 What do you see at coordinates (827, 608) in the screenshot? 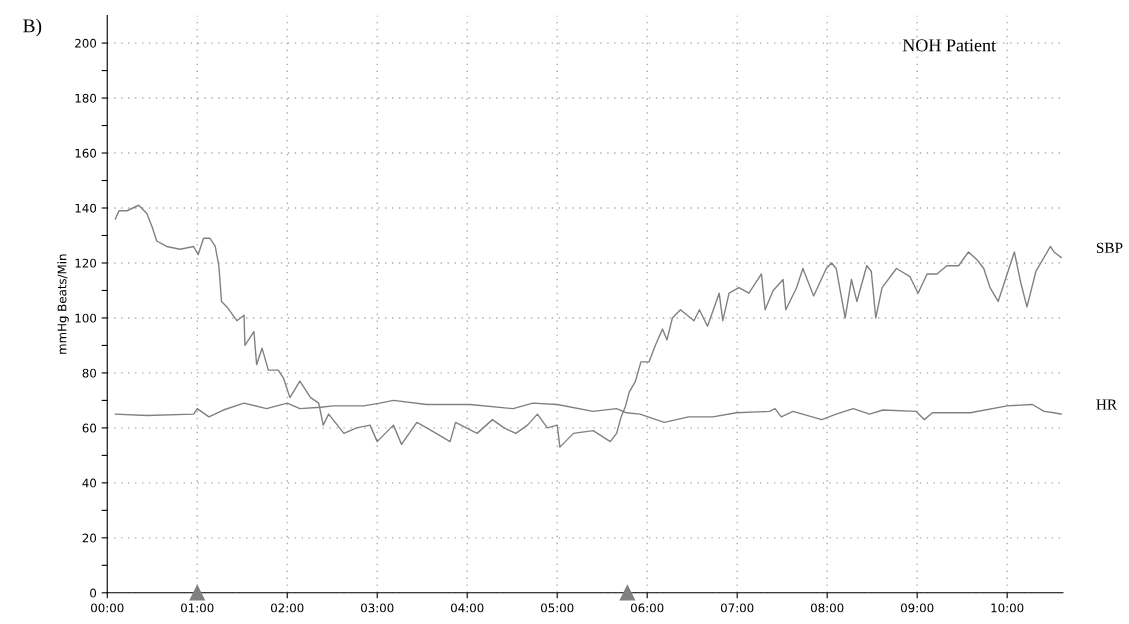
I see `x-tick-label: 08:00` at bounding box center [827, 608].